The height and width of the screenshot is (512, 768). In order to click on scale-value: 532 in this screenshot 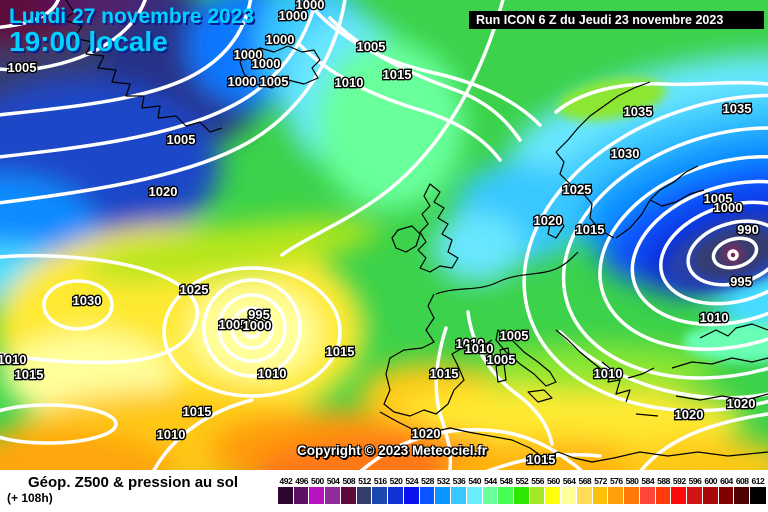, I will do `click(443, 481)`.